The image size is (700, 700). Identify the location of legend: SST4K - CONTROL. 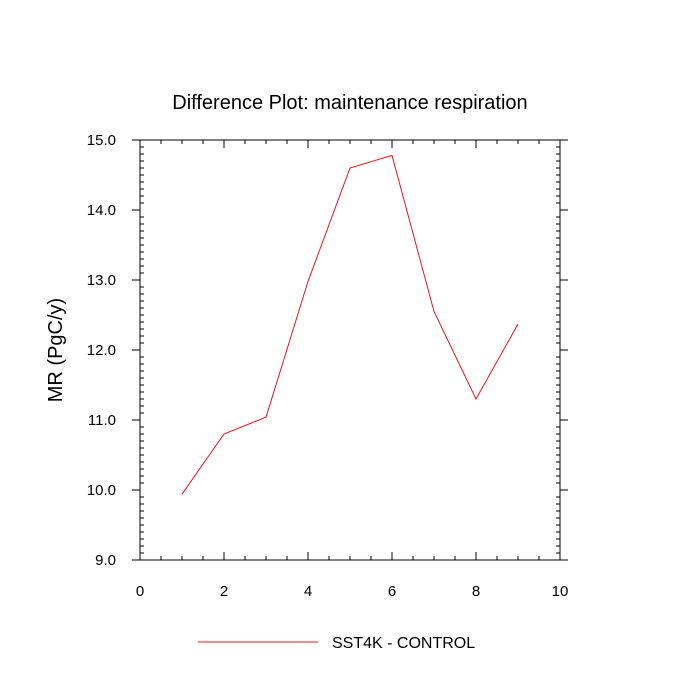
(336, 643).